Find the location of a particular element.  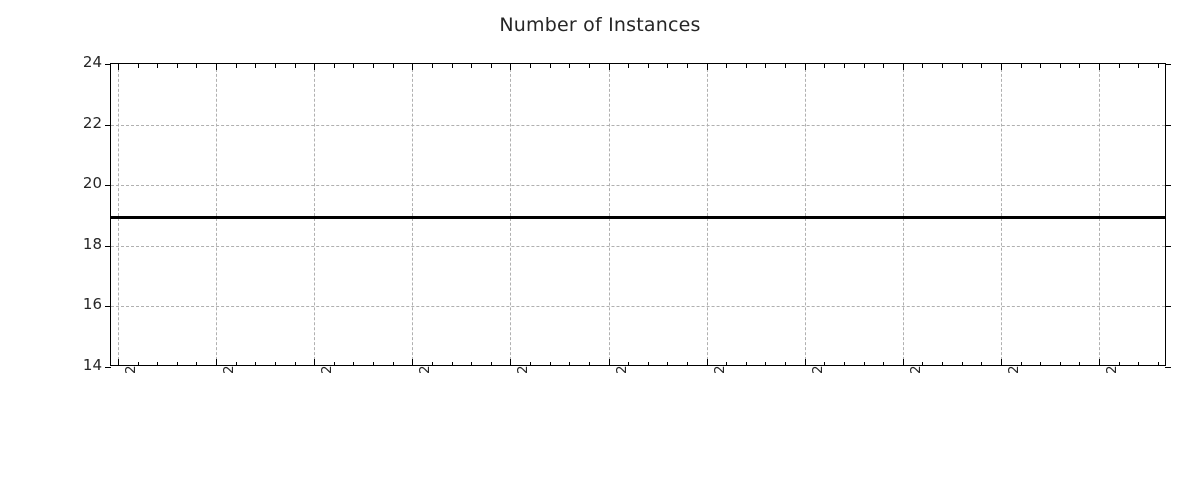

y-tick-label: 14 is located at coordinates (92, 365).